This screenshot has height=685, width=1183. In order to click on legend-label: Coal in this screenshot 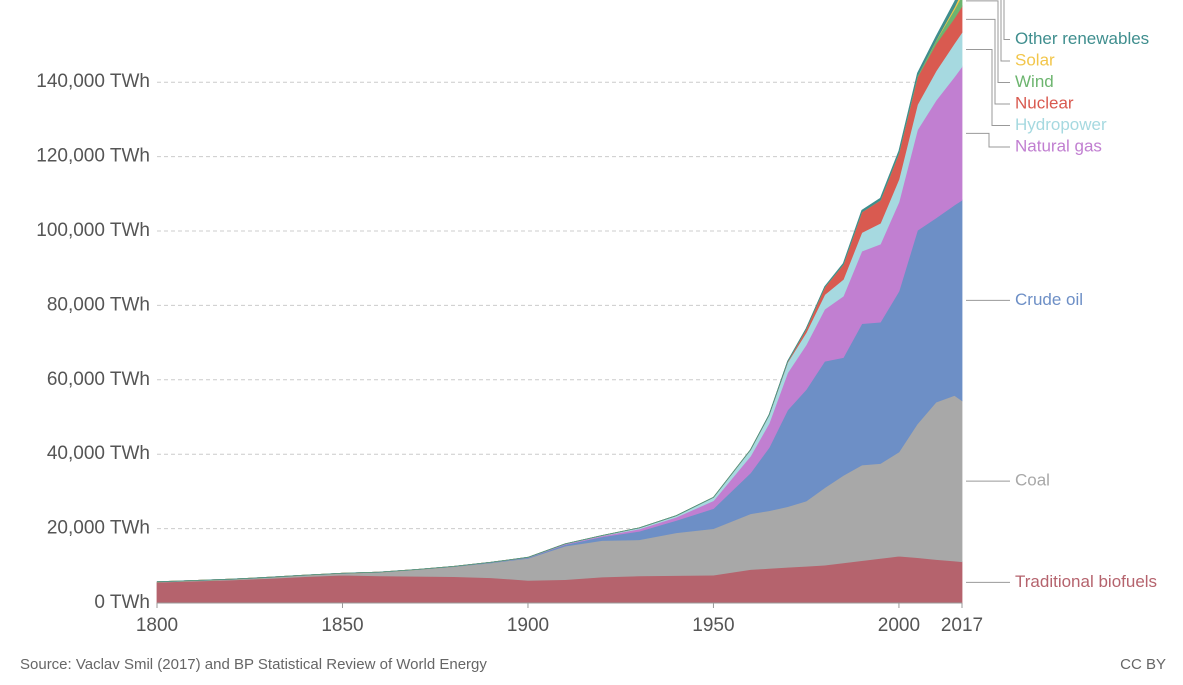, I will do `click(1032, 480)`.